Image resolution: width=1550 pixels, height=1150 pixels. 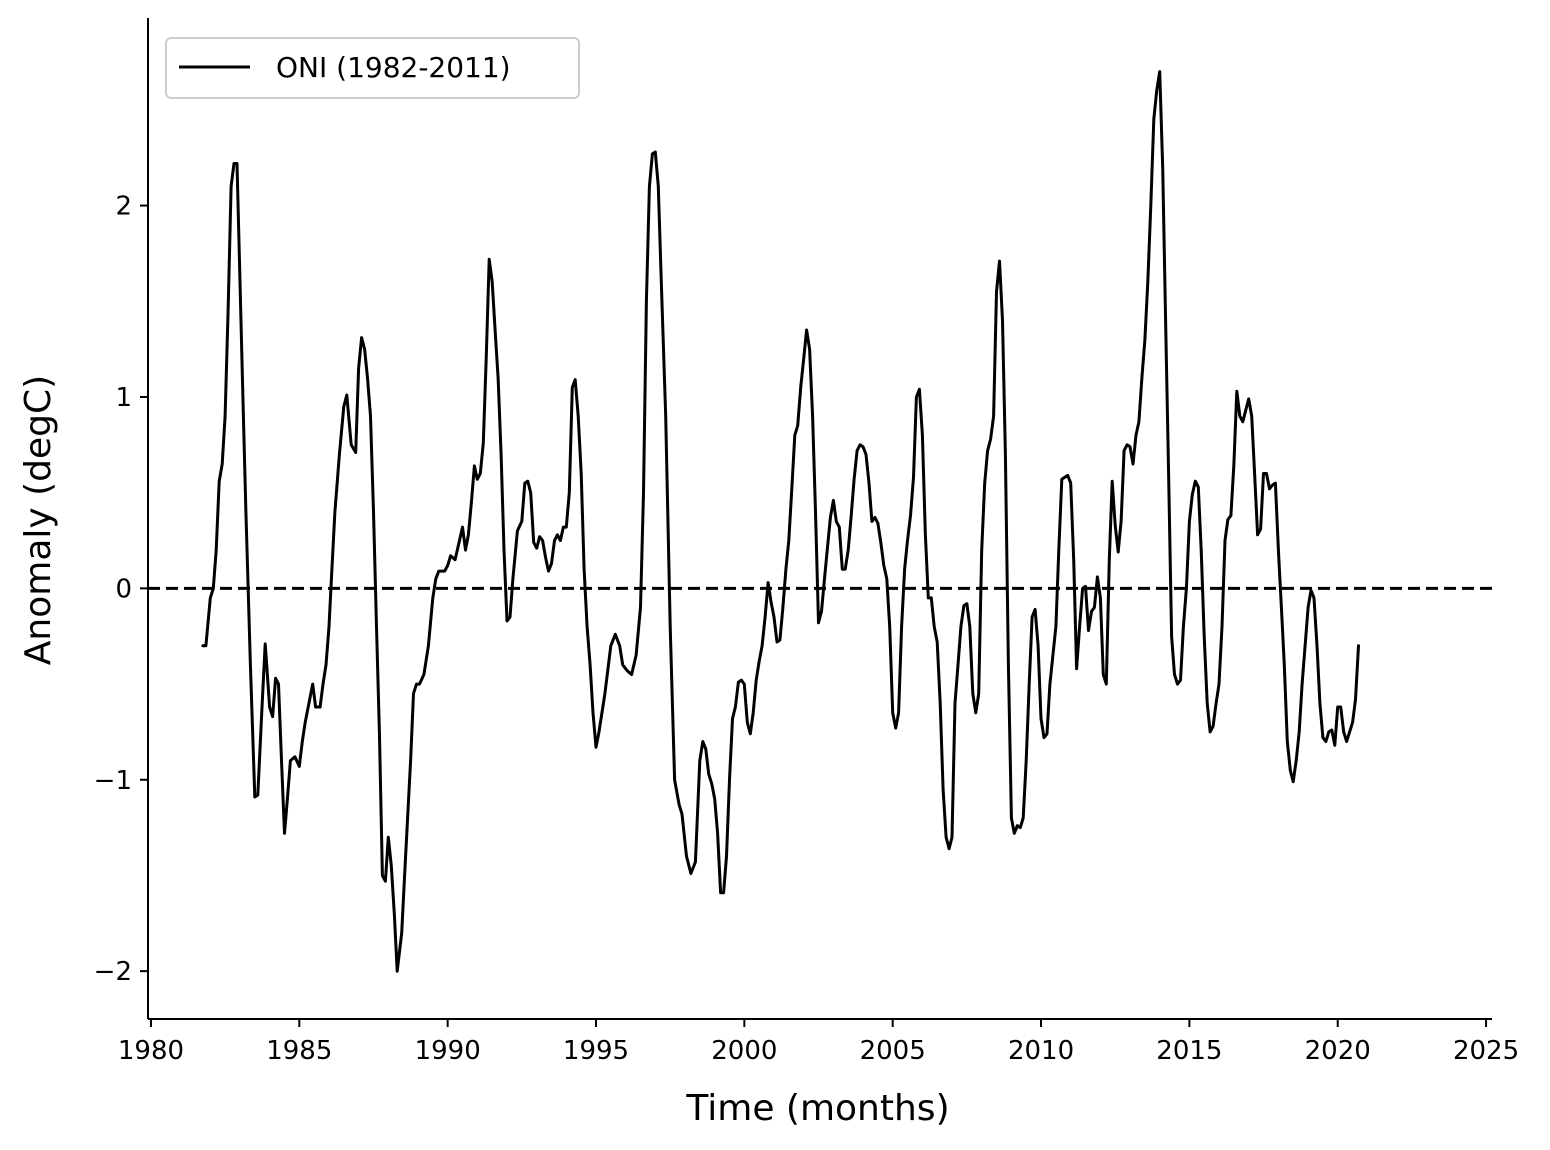 I want to click on y-tick-label: −2, so click(x=113, y=972).